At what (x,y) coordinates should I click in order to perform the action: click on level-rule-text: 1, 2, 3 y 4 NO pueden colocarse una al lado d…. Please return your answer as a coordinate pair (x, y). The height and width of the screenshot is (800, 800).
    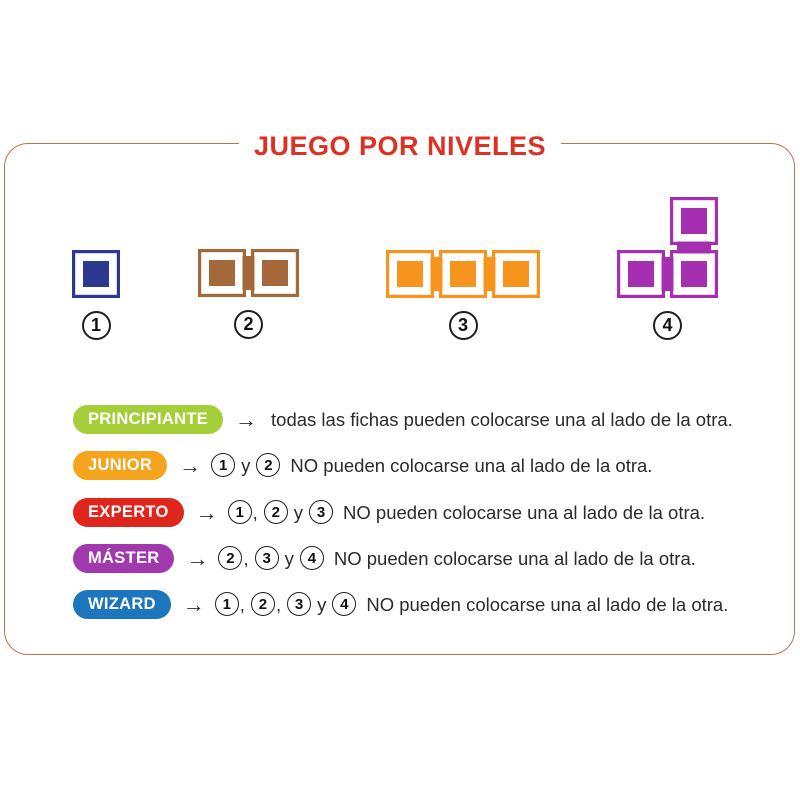
    Looking at the image, I should click on (470, 604).